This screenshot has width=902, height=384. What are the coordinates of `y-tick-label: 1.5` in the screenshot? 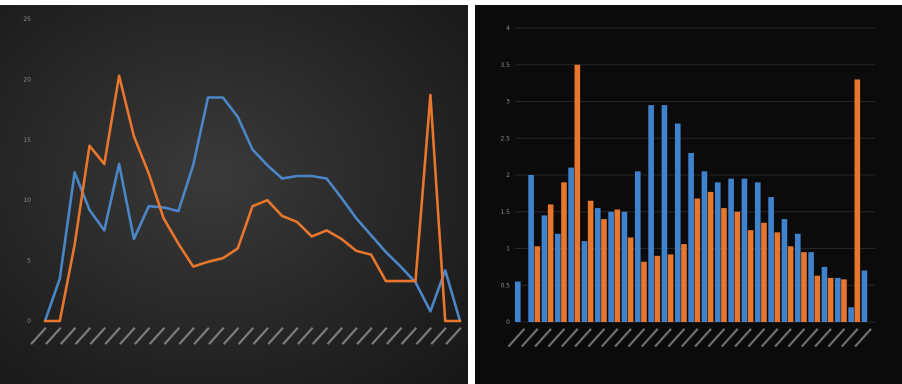 It's located at (505, 212).